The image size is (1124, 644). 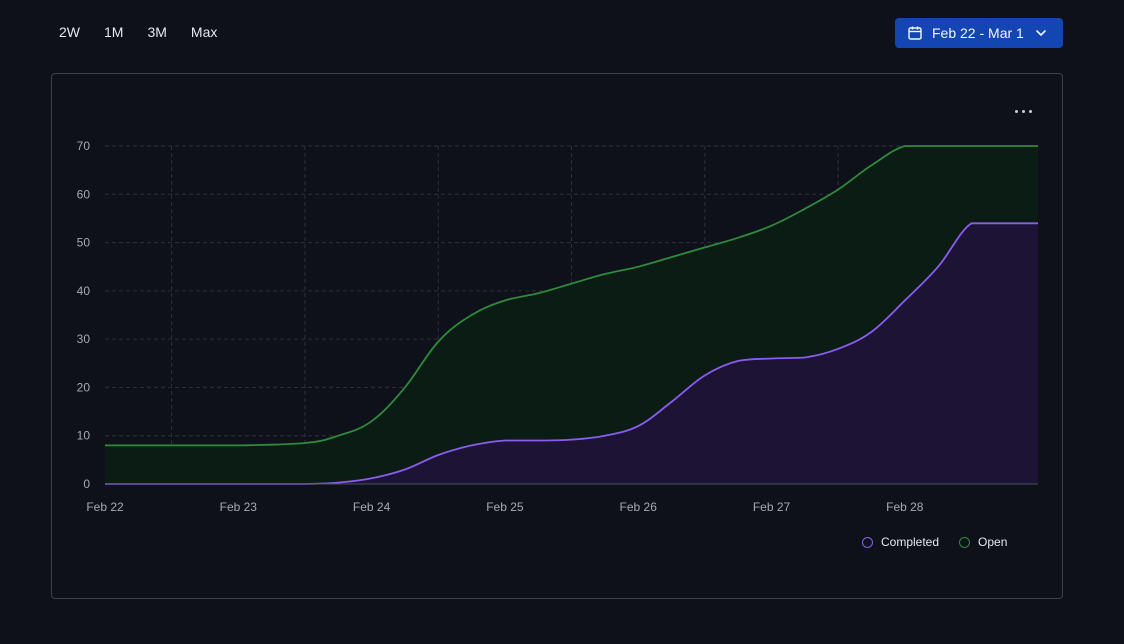 What do you see at coordinates (105, 507) in the screenshot?
I see `x-tick-label: Feb 22` at bounding box center [105, 507].